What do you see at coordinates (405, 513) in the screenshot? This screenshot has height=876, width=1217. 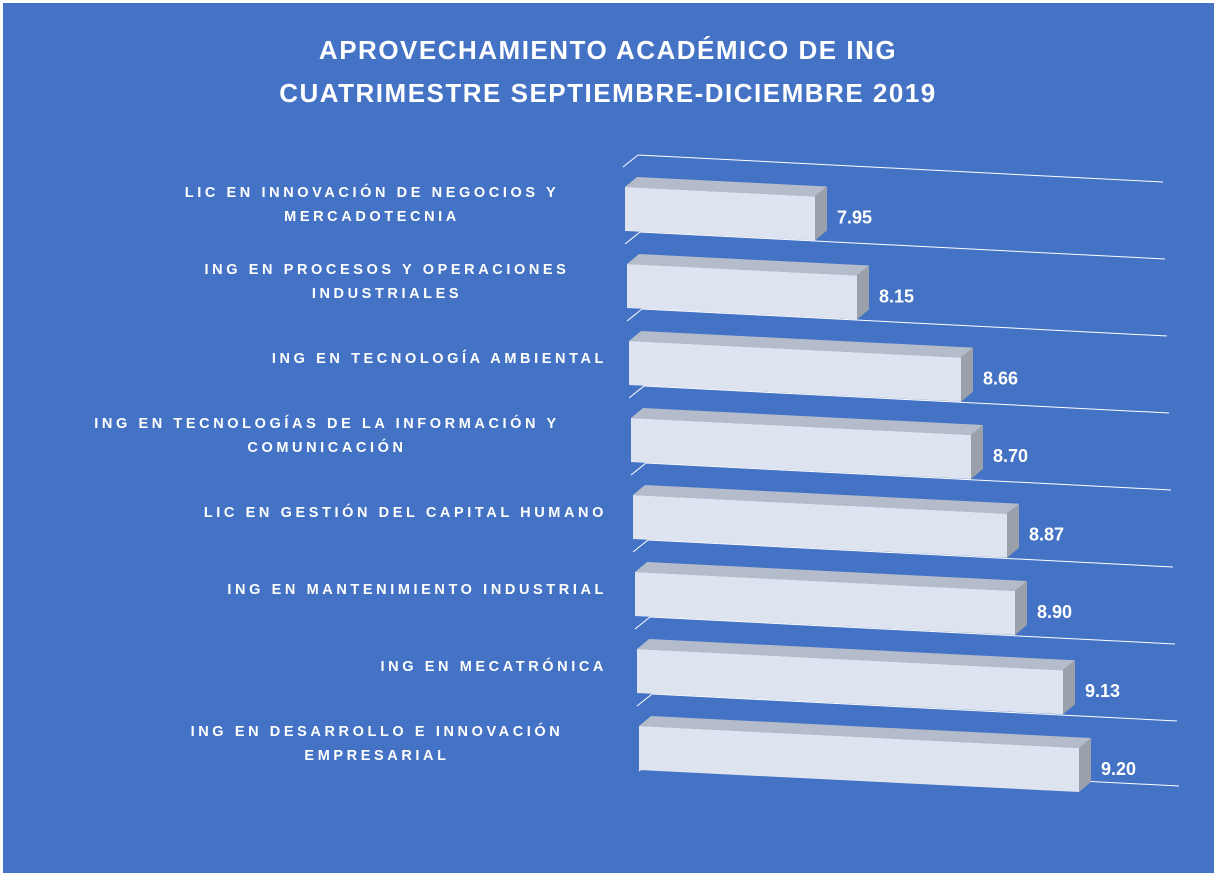 I see `category-label: LIC EN GESTIÓN DEL CAPITAL HUMANO` at bounding box center [405, 513].